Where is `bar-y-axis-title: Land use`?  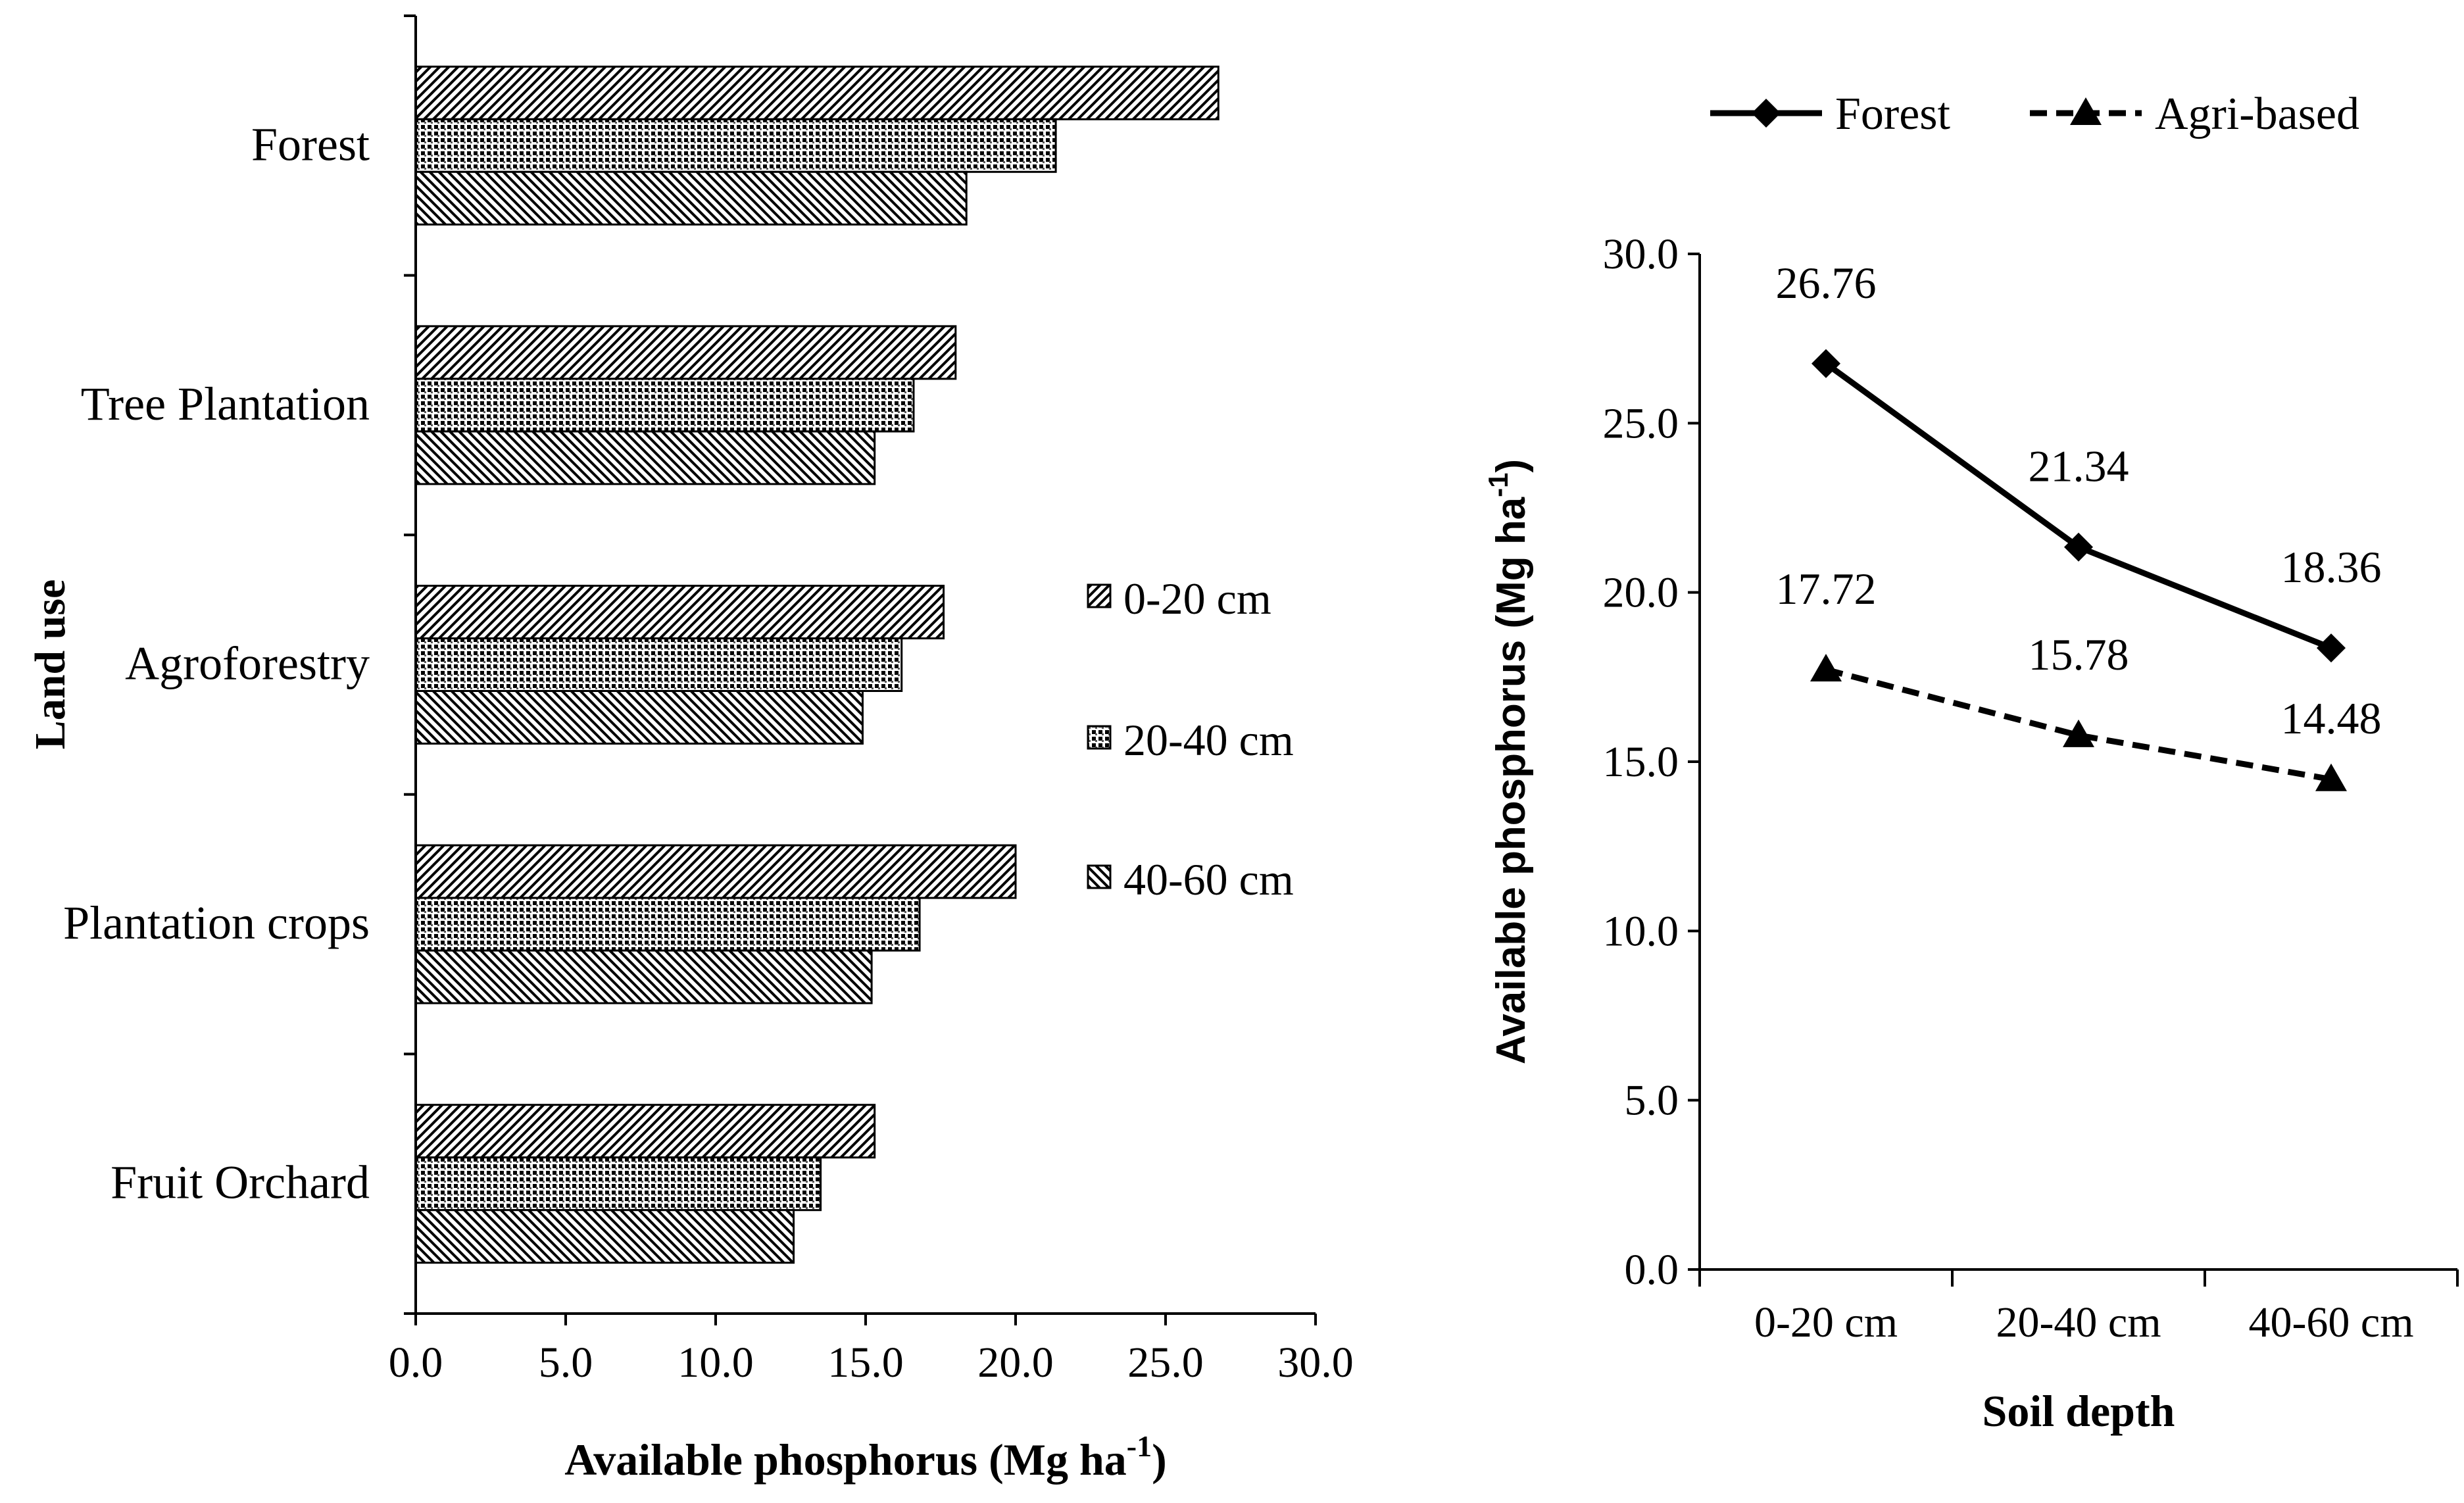 bar-y-axis-title: Land use is located at coordinates (50, 664).